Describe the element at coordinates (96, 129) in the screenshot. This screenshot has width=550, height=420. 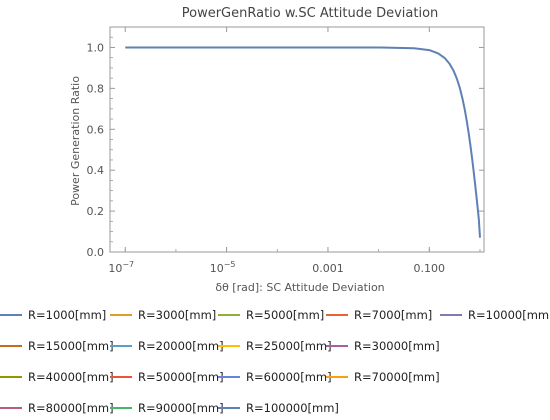
I see `y-tick-label: 0.6` at that location.